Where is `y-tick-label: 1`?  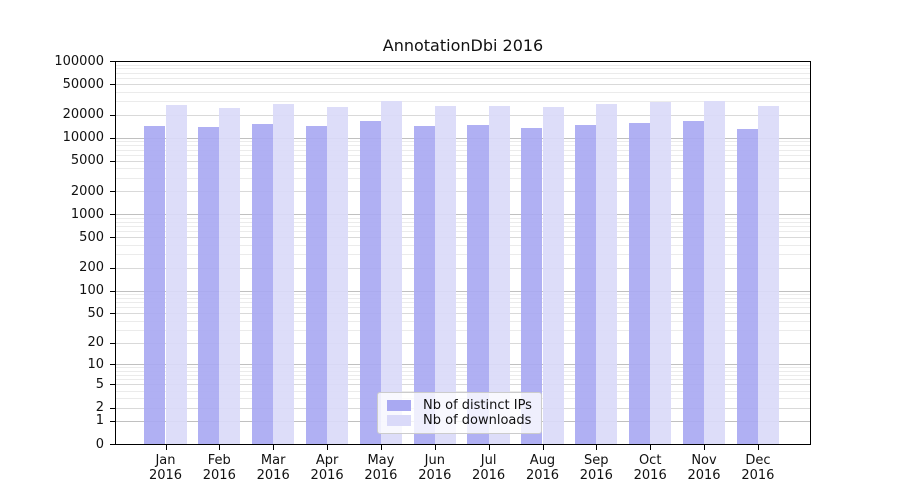 y-tick-label: 1 is located at coordinates (99, 421).